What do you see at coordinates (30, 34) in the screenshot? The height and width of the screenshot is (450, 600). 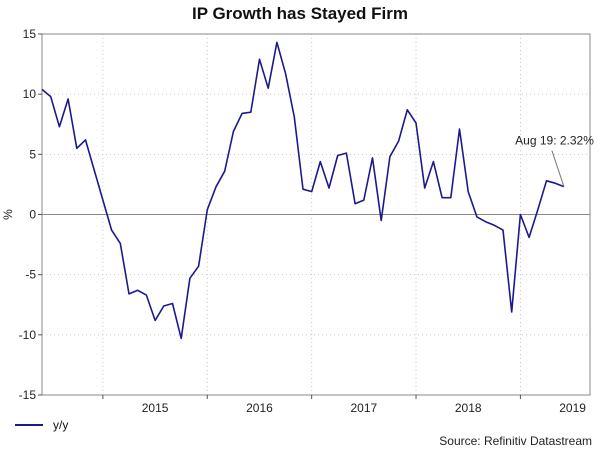 I see `y-tick-label: 15` at bounding box center [30, 34].